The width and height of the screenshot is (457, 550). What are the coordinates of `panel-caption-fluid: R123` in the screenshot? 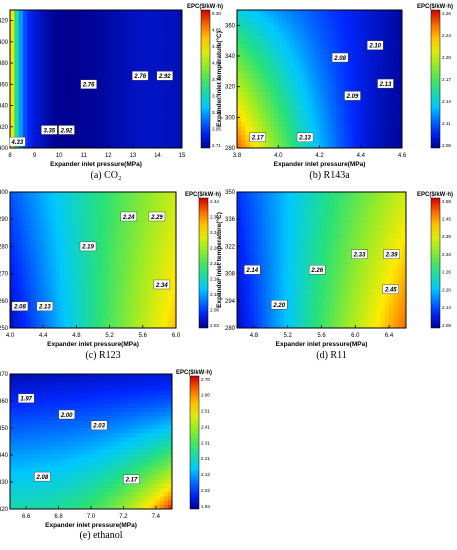 It's located at (110, 355).